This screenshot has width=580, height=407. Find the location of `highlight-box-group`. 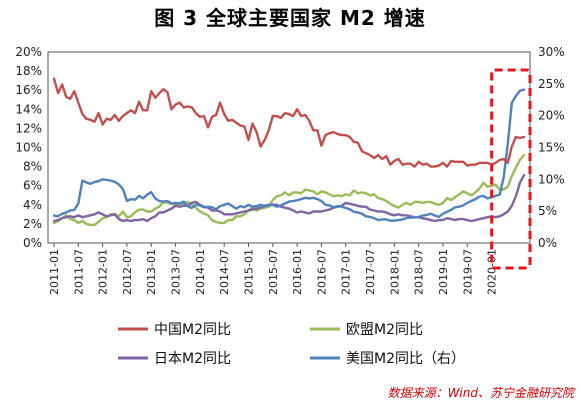

highlight-box-group is located at coordinates (511, 169).